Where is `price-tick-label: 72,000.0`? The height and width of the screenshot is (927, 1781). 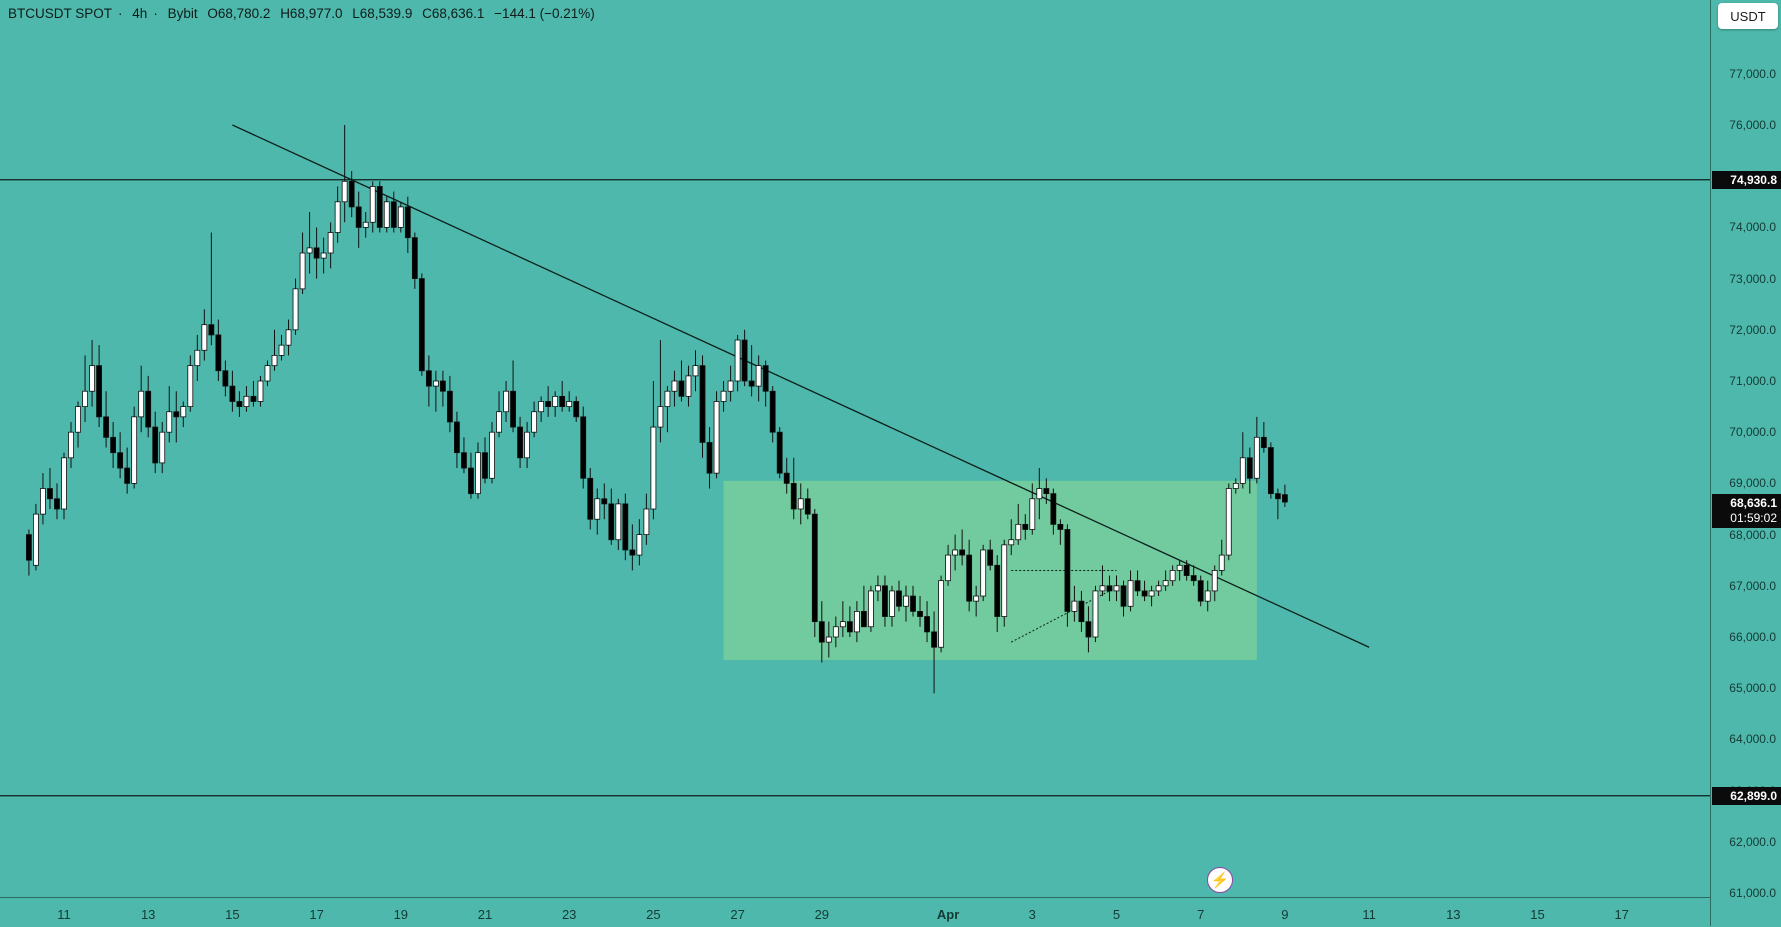 price-tick-label: 72,000.0 is located at coordinates (1752, 329).